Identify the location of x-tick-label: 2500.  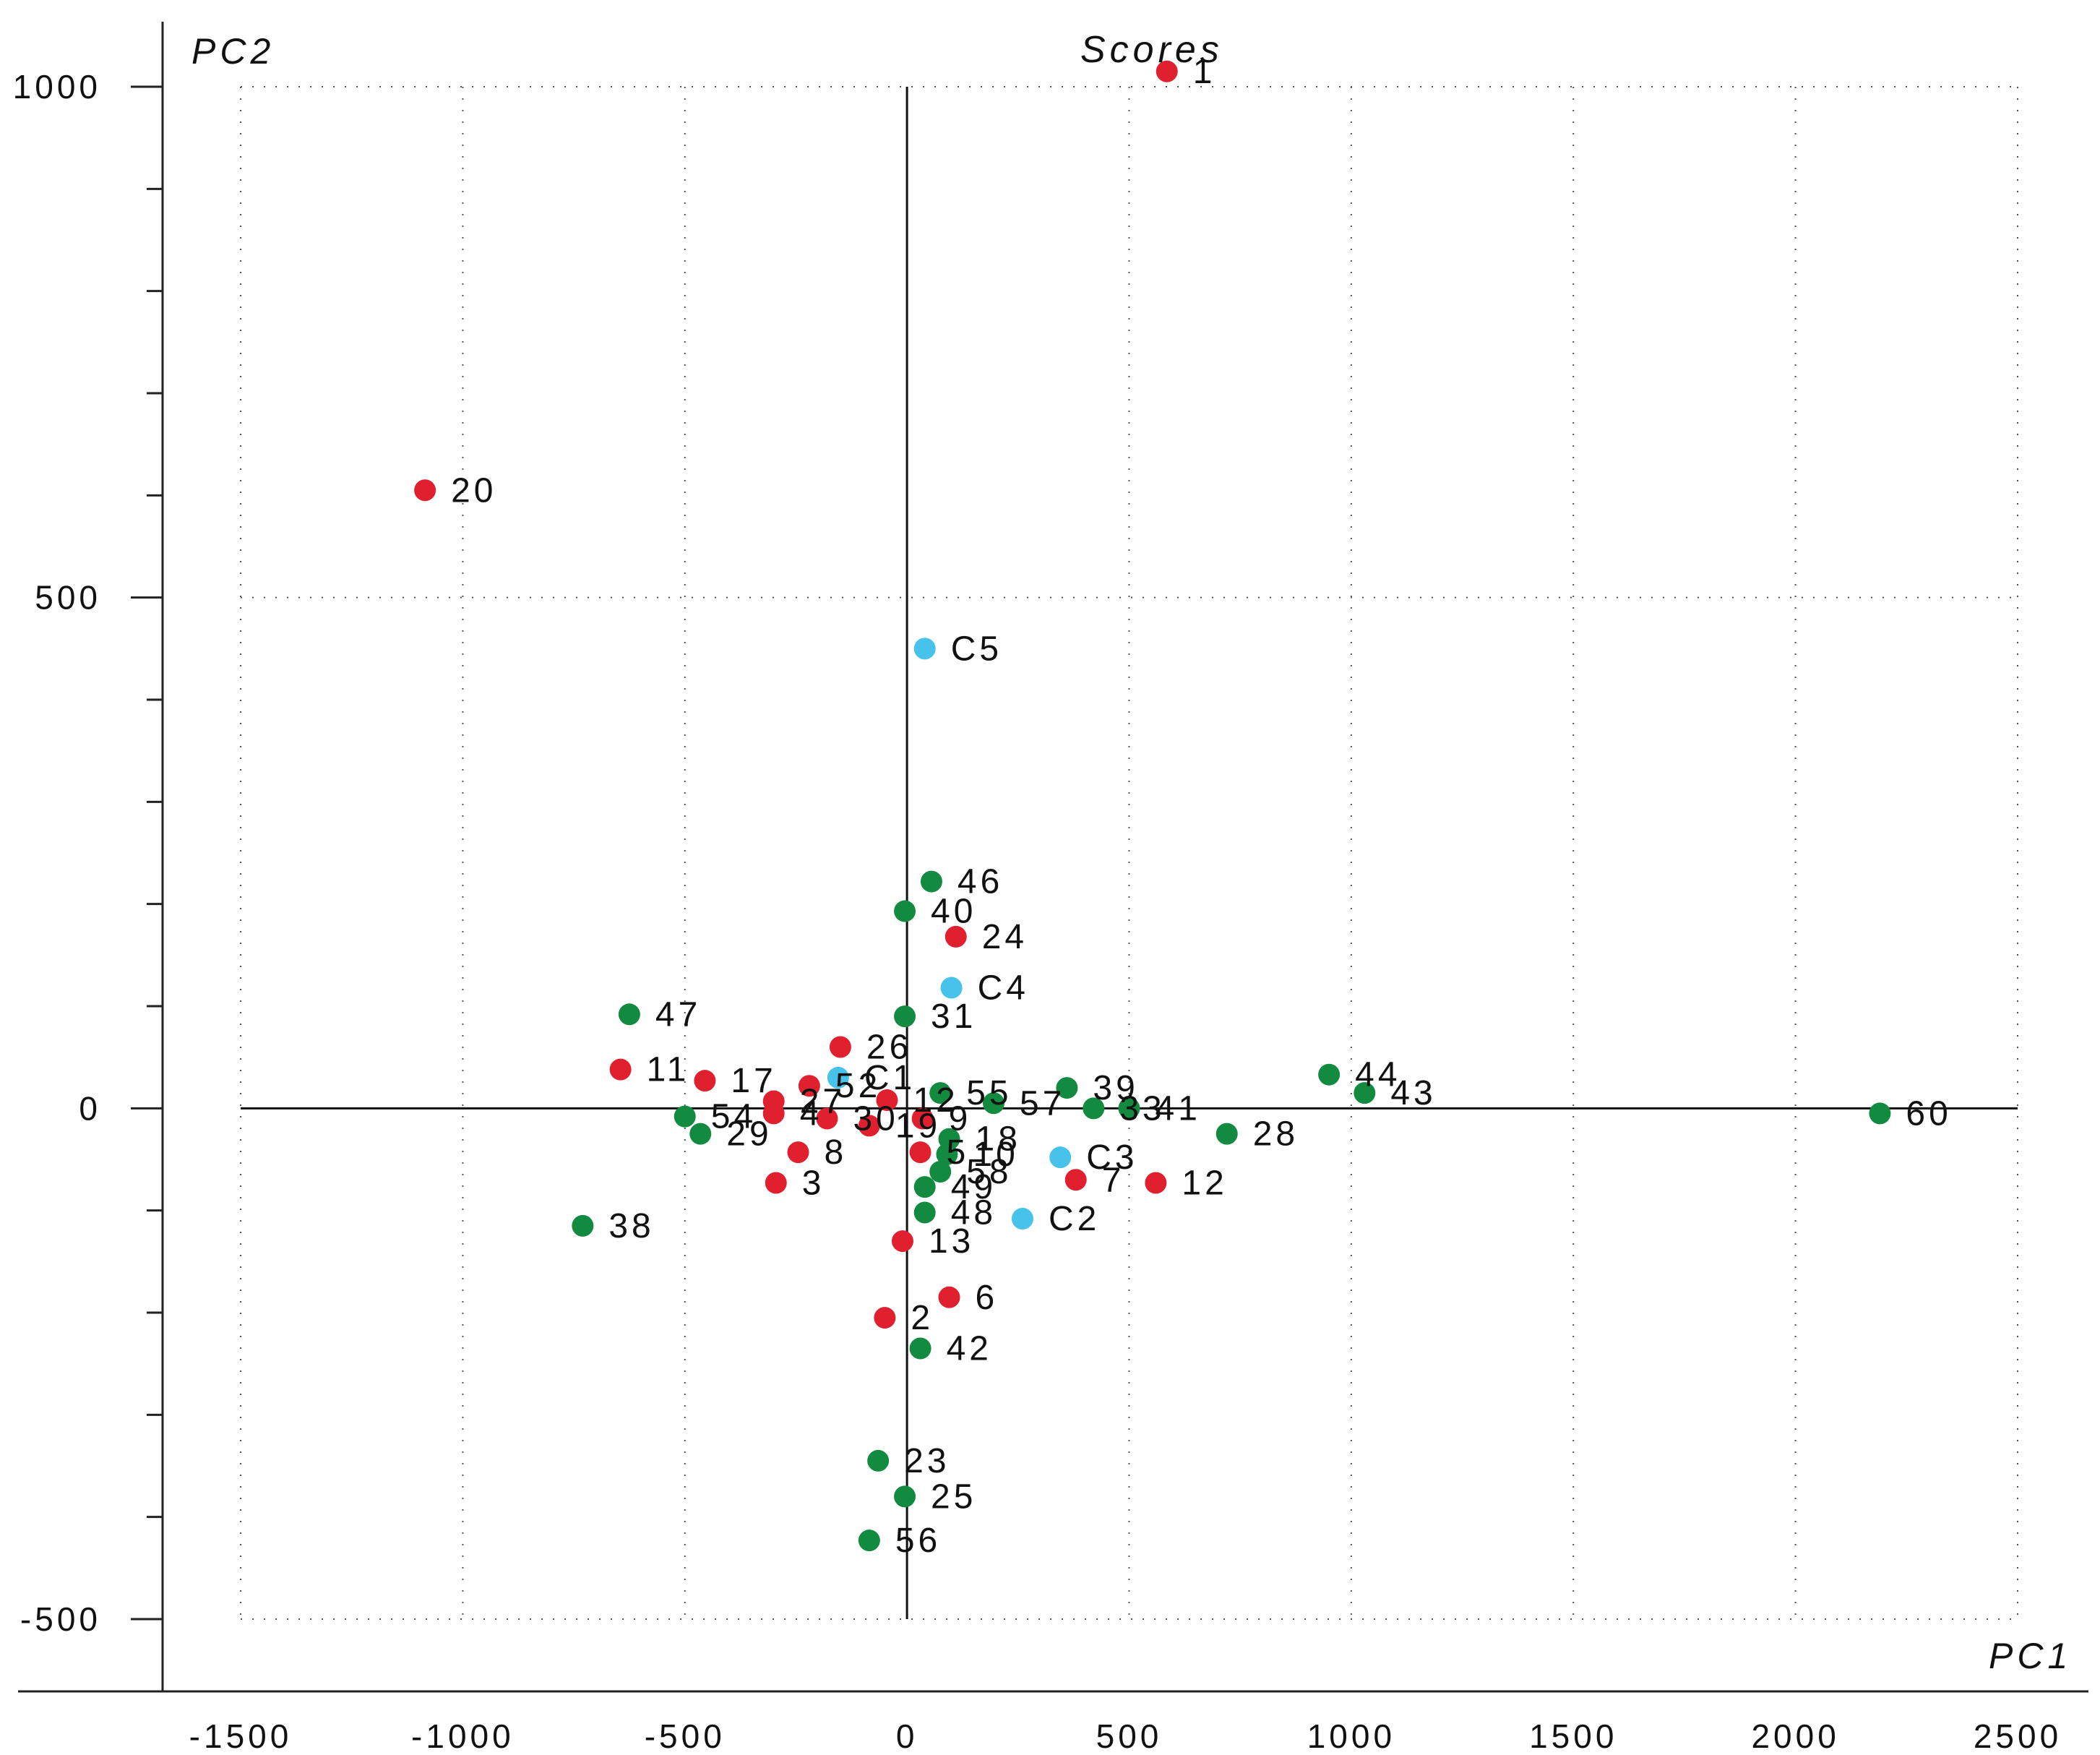
(2018, 1736).